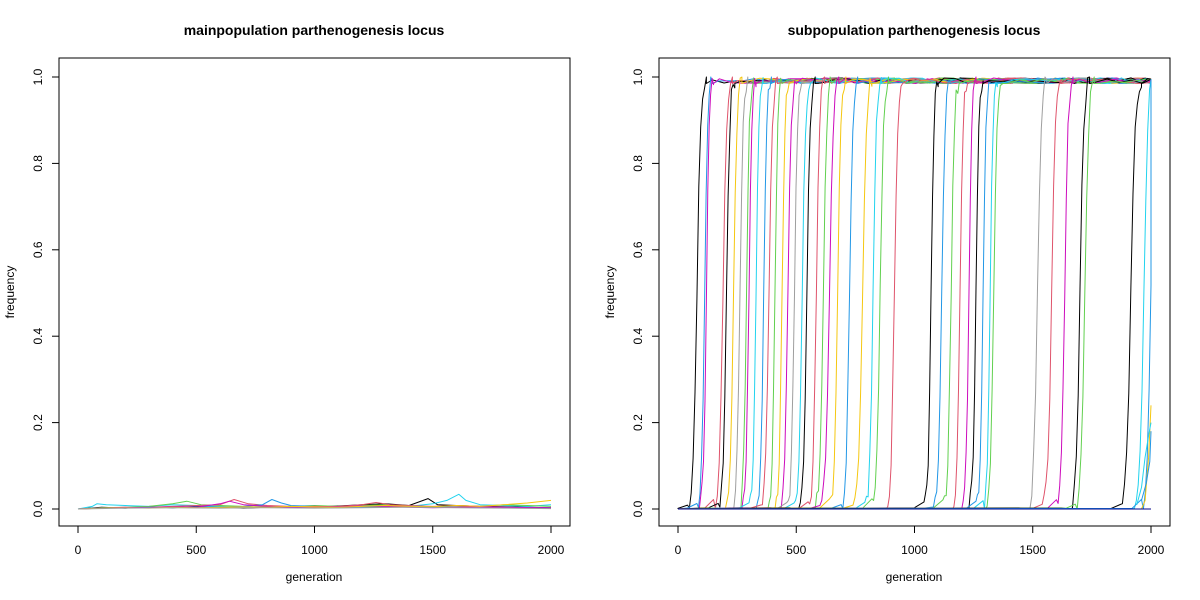  I want to click on left-x-tick-label: 1000, so click(314, 550).